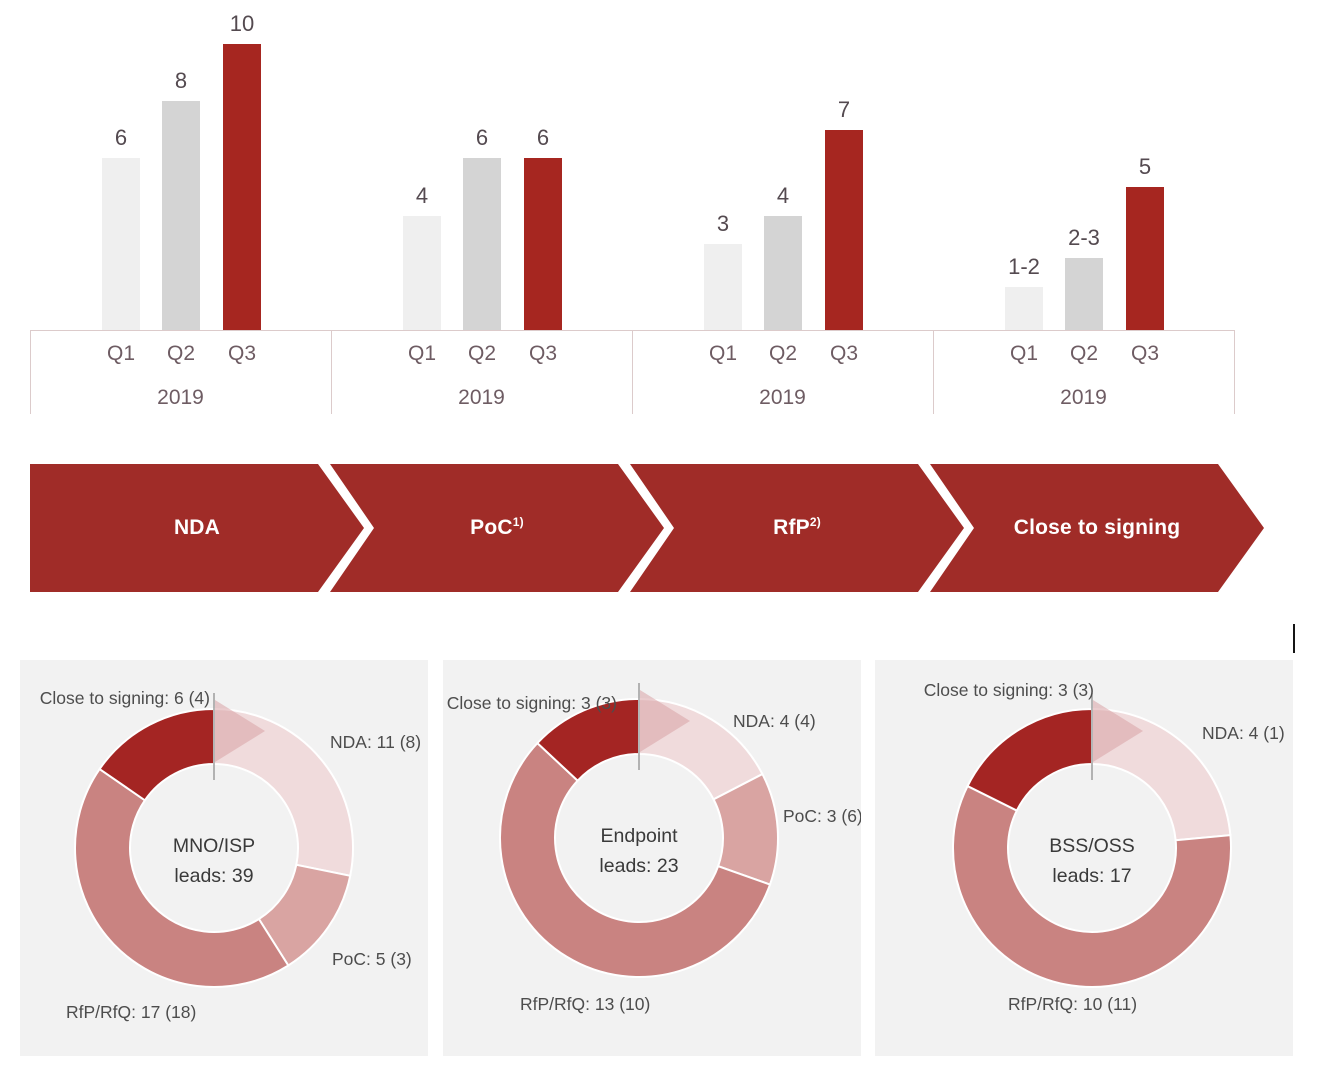  Describe the element at coordinates (372, 959) in the screenshot. I see `slice-label-poc: PoC: 5 (3)` at that location.